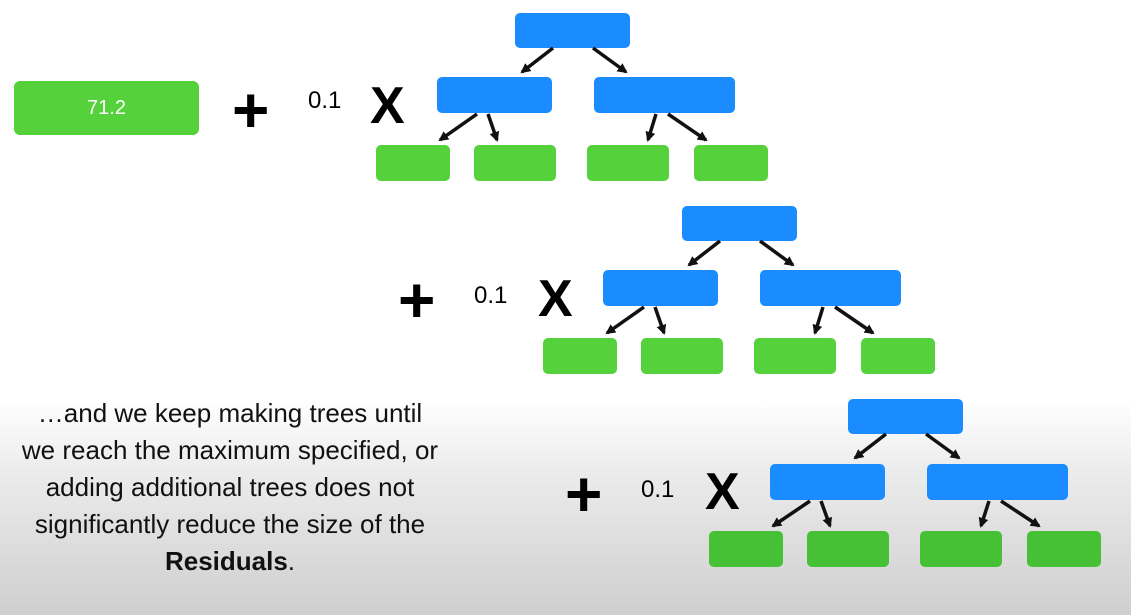 This screenshot has height=615, width=1131. I want to click on caption-period: ., so click(291, 561).